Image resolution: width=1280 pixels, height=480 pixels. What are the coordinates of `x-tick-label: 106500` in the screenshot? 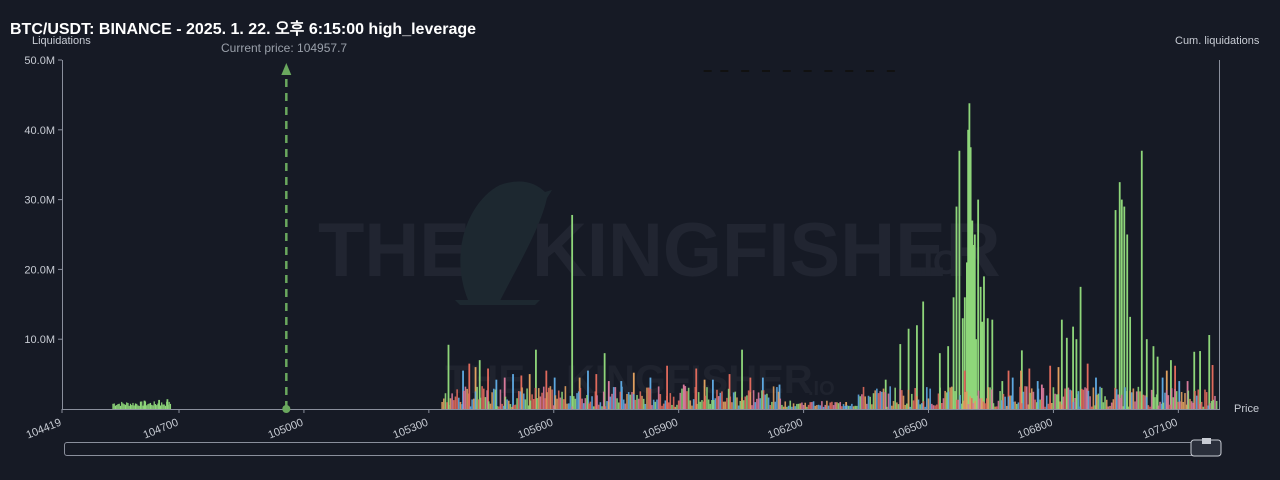 It's located at (910, 429).